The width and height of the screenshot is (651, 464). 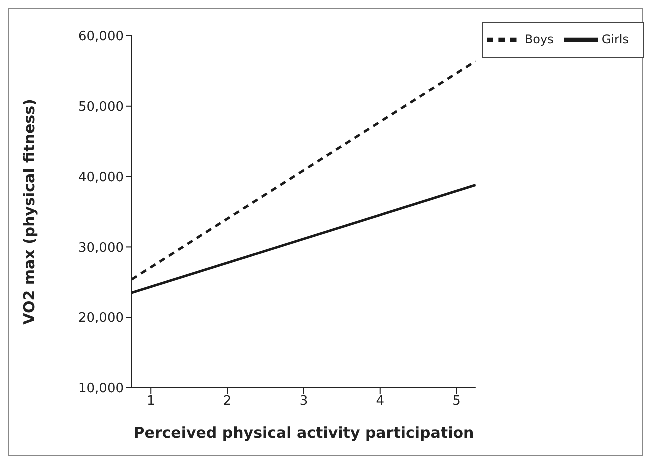 What do you see at coordinates (304, 402) in the screenshot?
I see `x-tick-label: 3` at bounding box center [304, 402].